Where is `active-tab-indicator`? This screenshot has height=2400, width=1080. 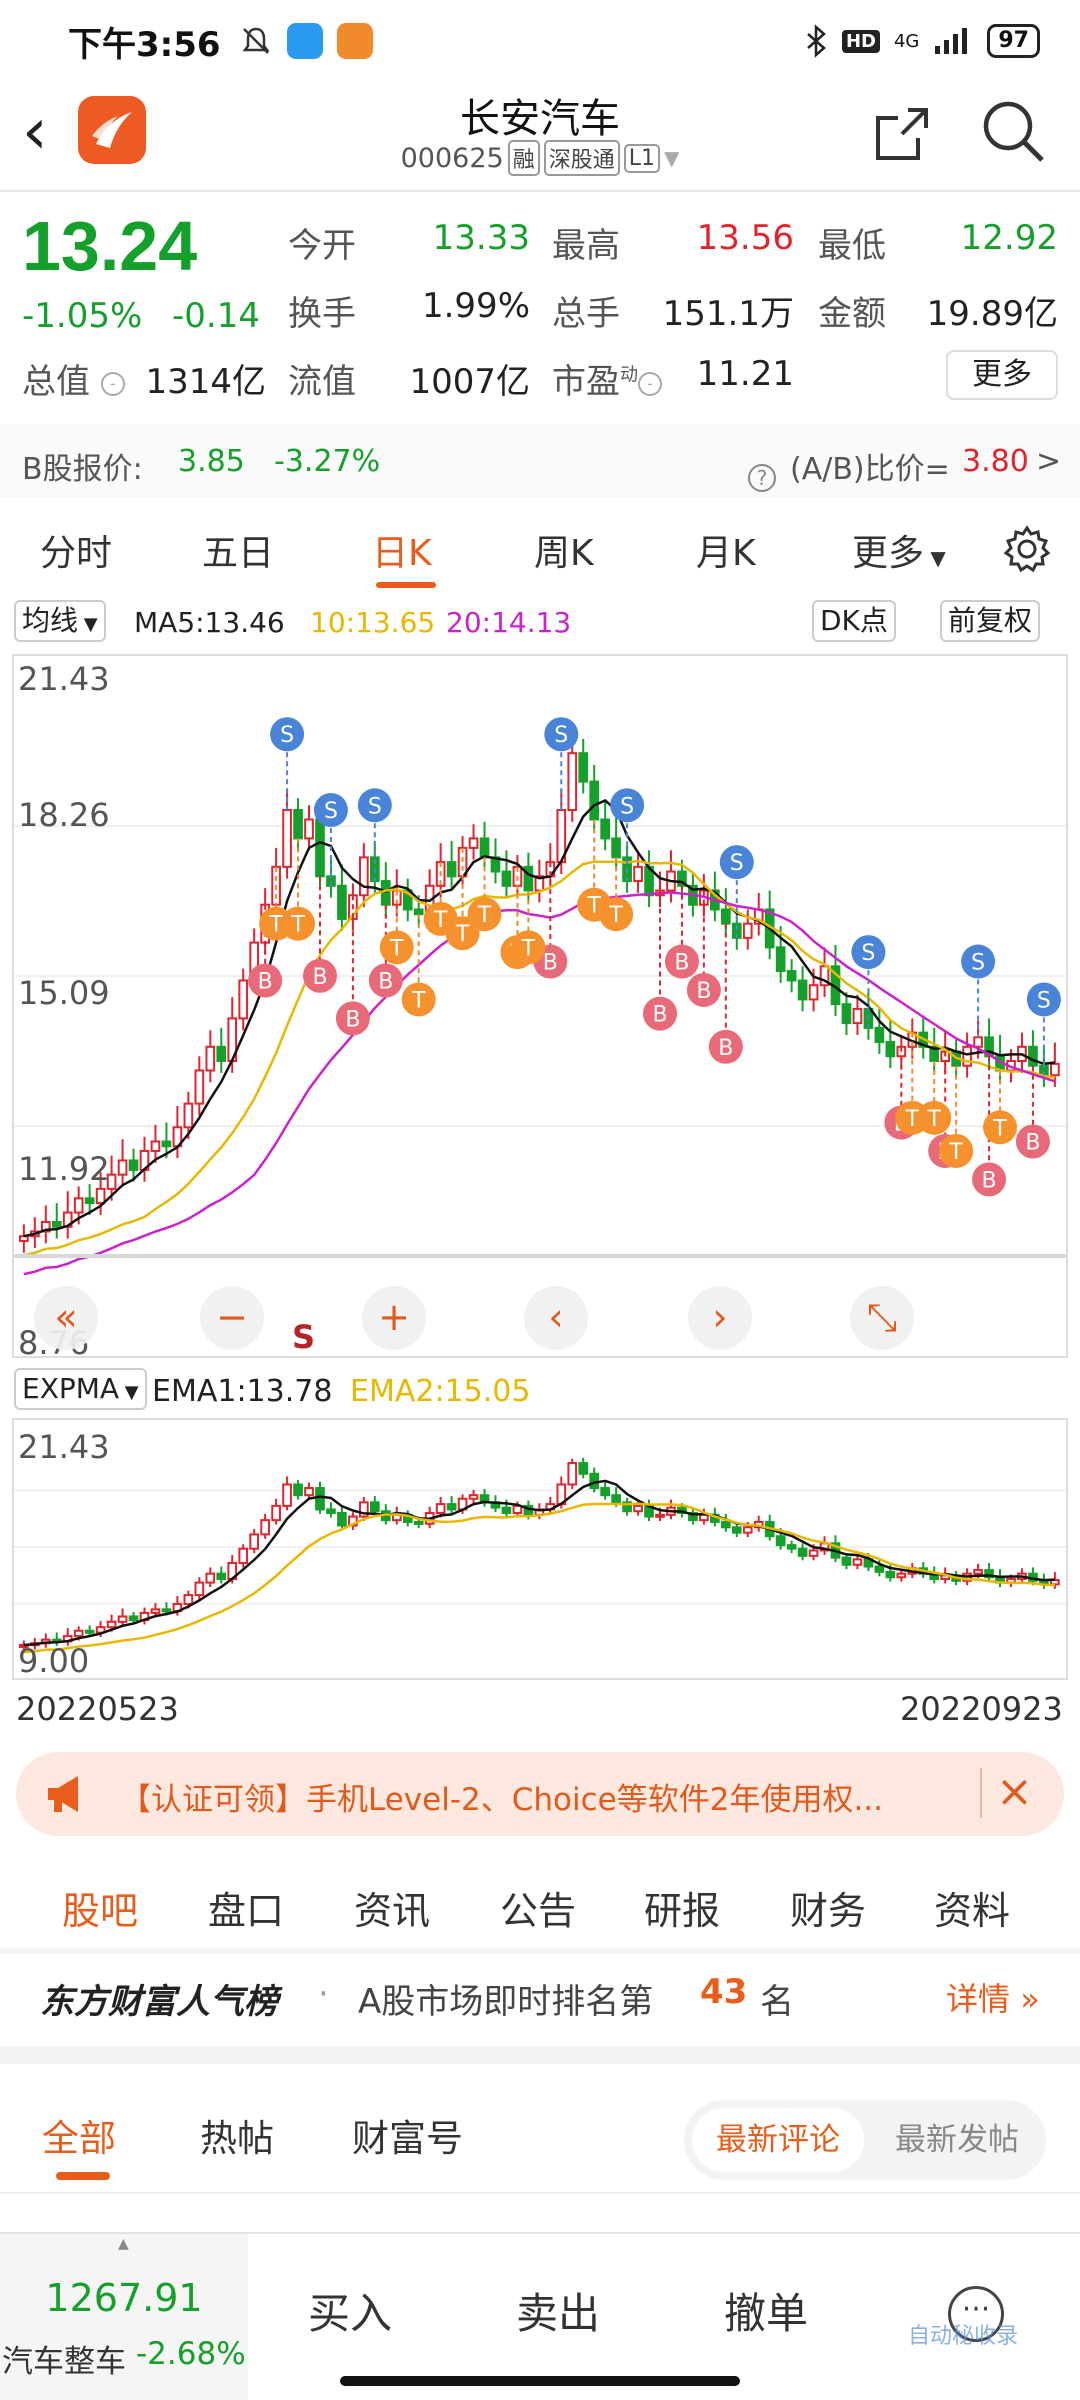 active-tab-indicator is located at coordinates (406, 585).